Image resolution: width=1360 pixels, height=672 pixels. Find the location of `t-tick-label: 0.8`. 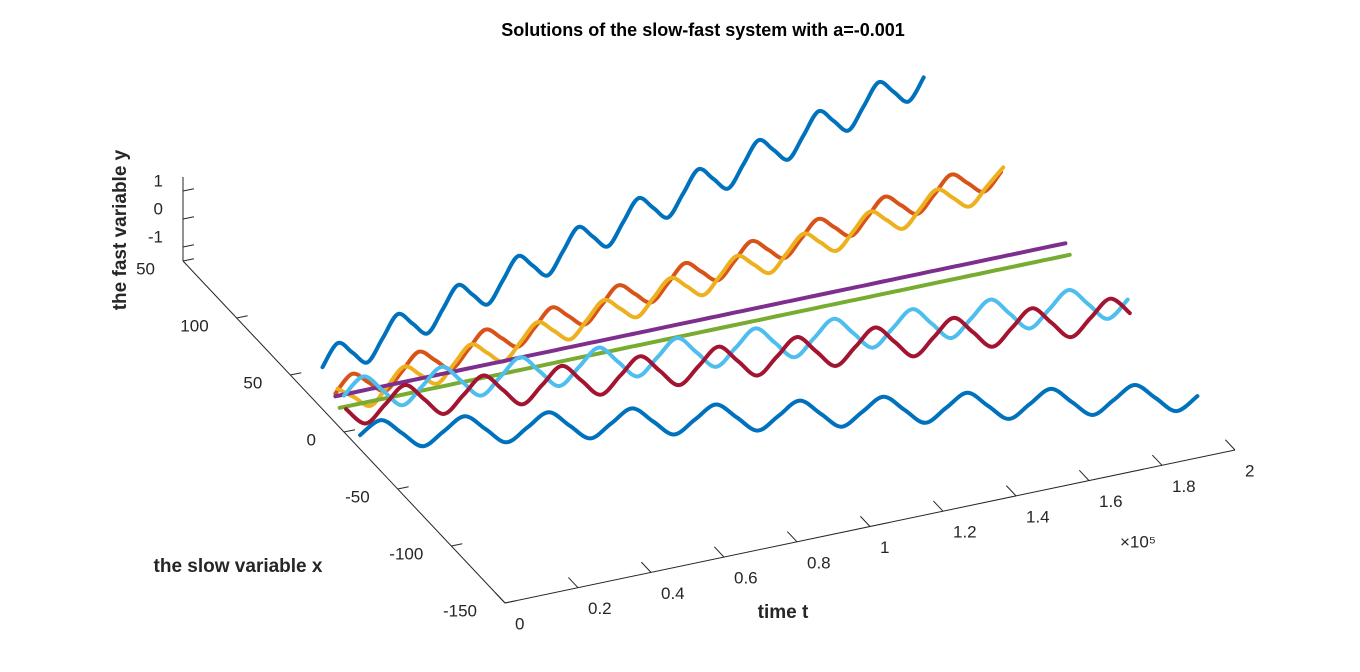

t-tick-label: 0.8 is located at coordinates (819, 562).